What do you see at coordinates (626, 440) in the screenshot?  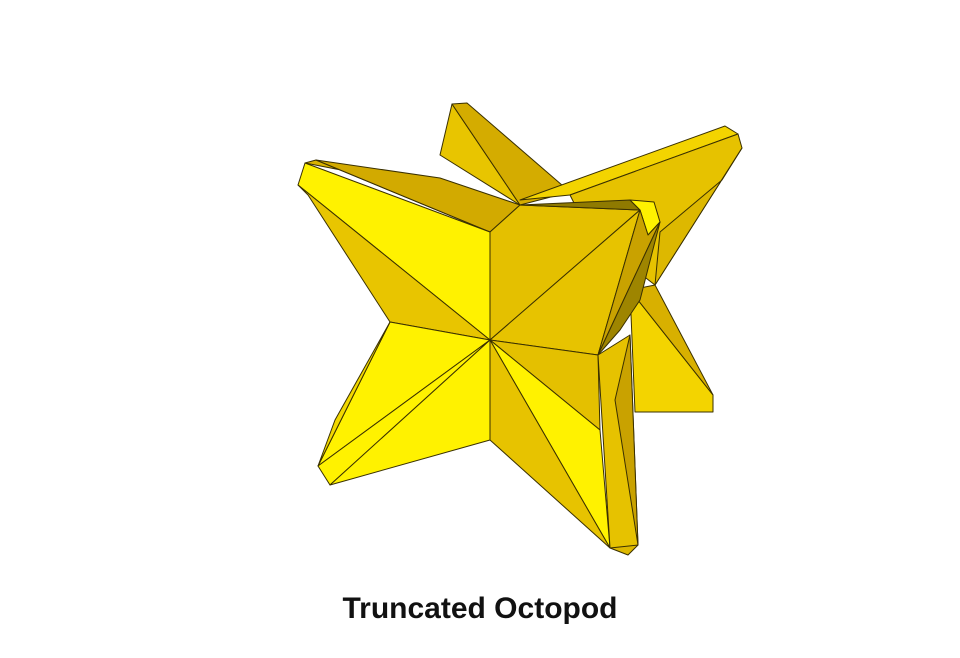 I see `bottom-spike-shadow-face` at bounding box center [626, 440].